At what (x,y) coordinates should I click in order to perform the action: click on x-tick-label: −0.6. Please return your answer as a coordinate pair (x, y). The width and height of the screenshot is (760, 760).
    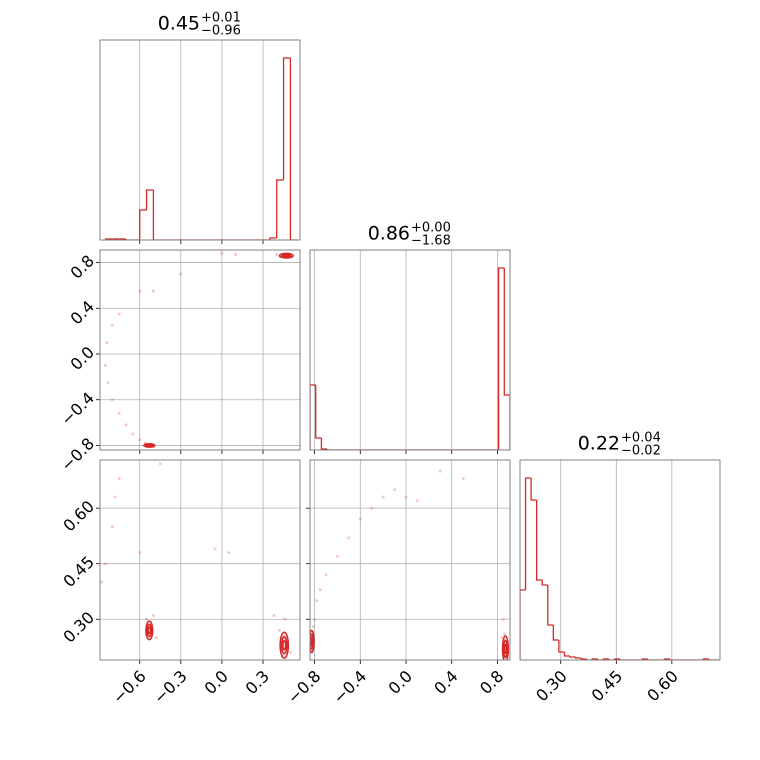
    Looking at the image, I should click on (129, 687).